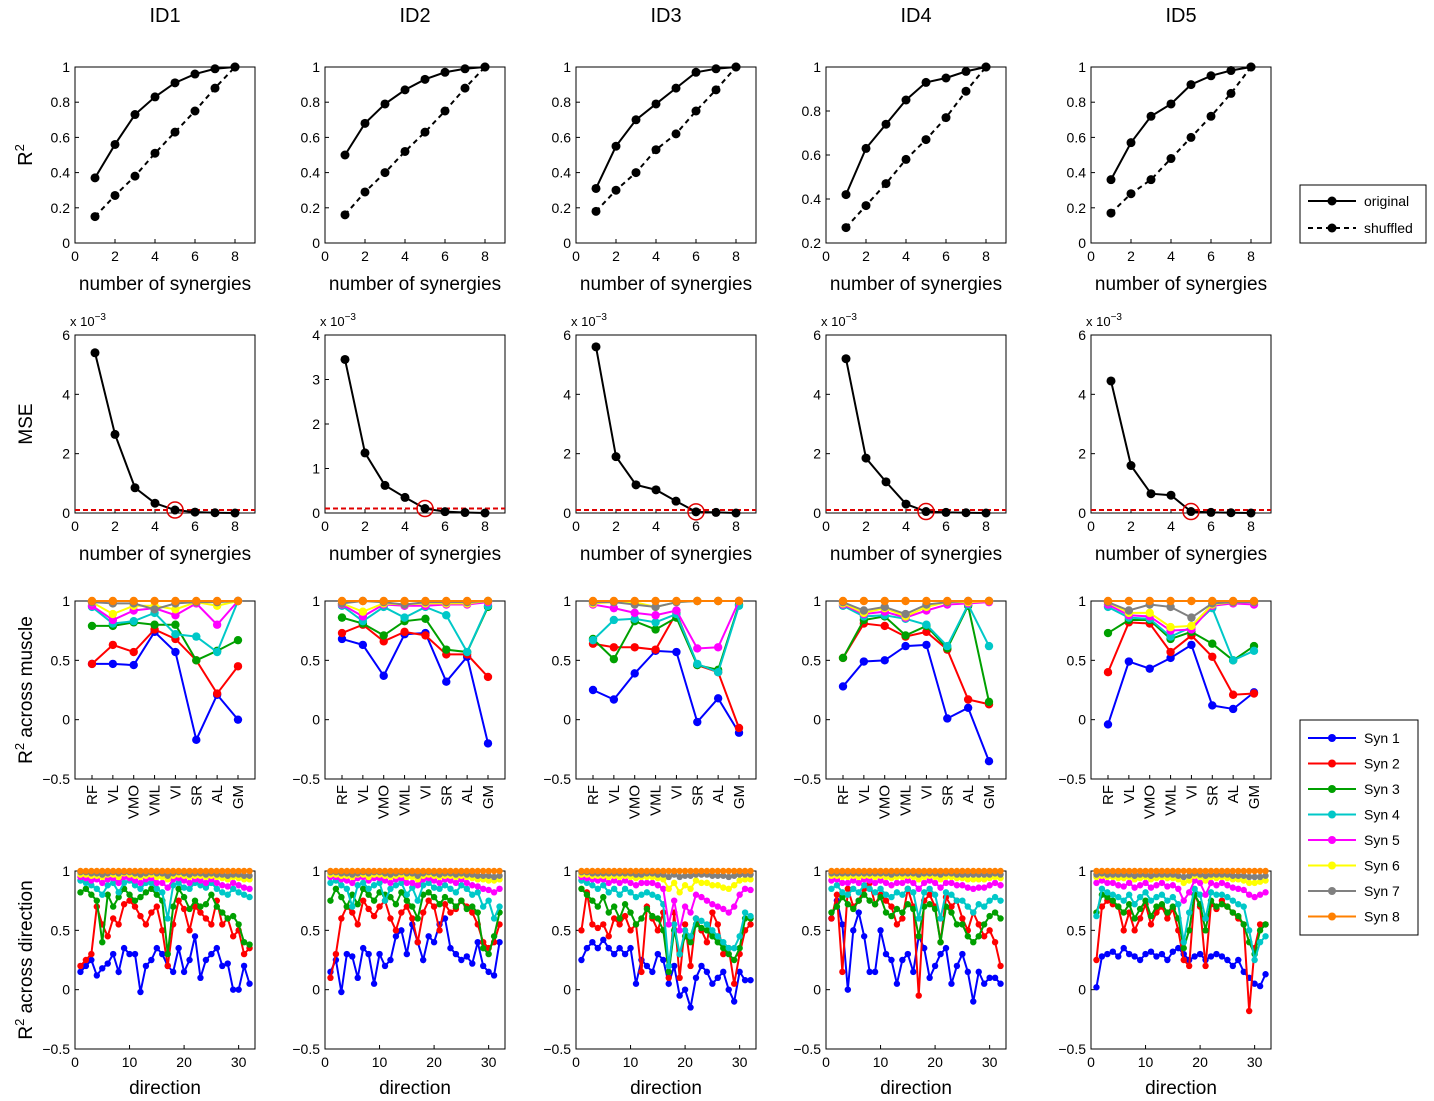  I want to click on exponent-power: −3, so click(852, 317).